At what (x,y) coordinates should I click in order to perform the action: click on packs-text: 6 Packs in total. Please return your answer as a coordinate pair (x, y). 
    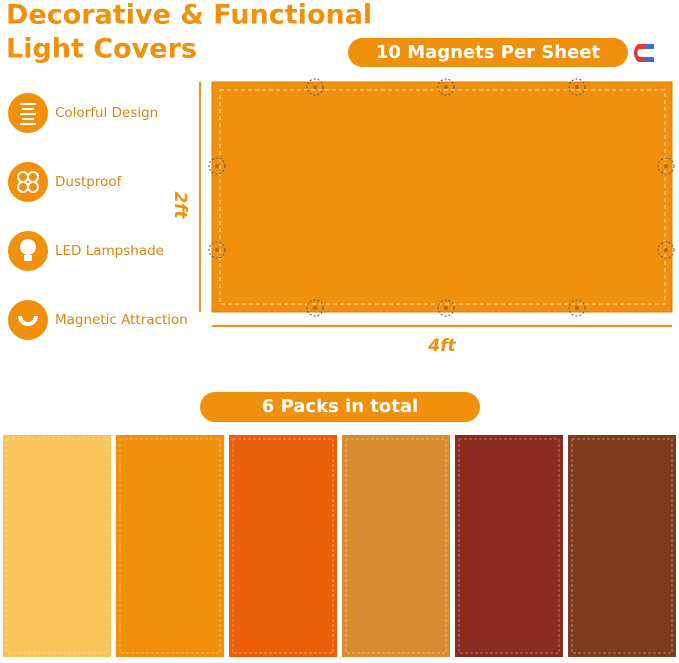
    Looking at the image, I should click on (340, 406).